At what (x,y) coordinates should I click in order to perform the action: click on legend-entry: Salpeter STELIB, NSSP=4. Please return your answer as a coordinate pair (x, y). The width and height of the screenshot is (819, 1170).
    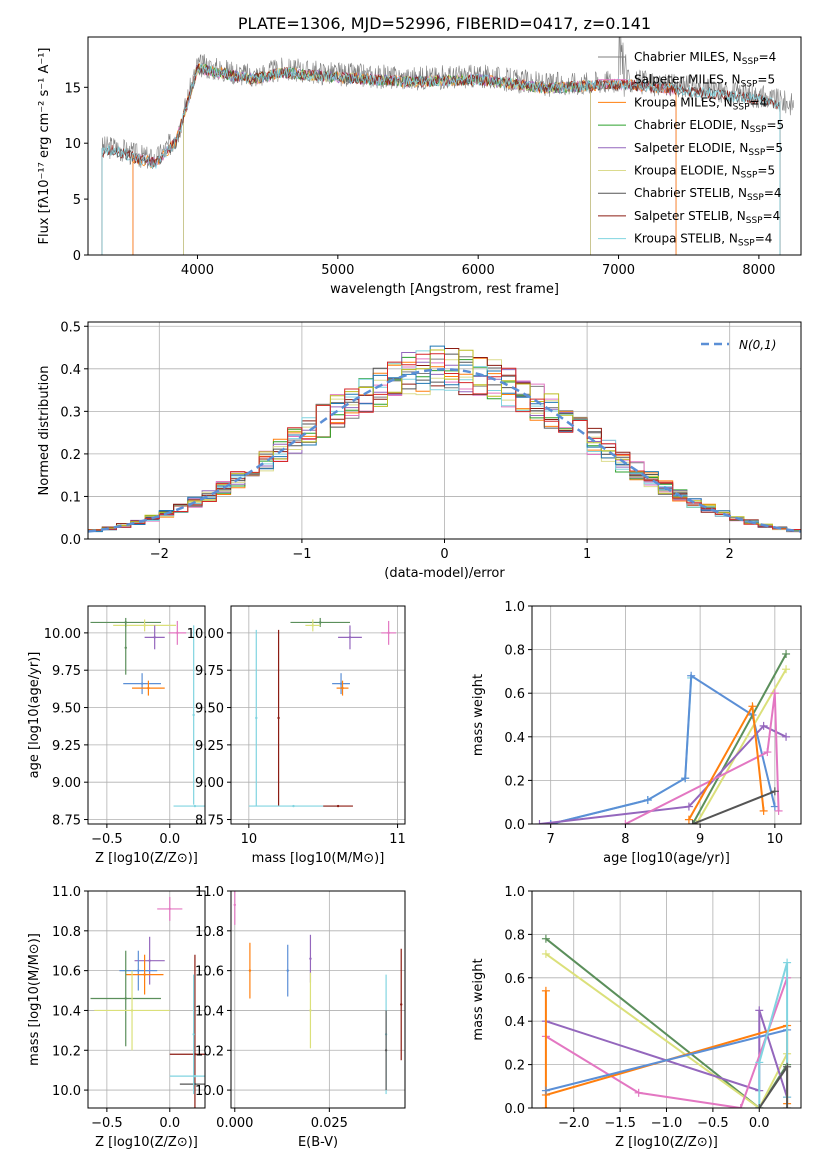
    Looking at the image, I should click on (707, 217).